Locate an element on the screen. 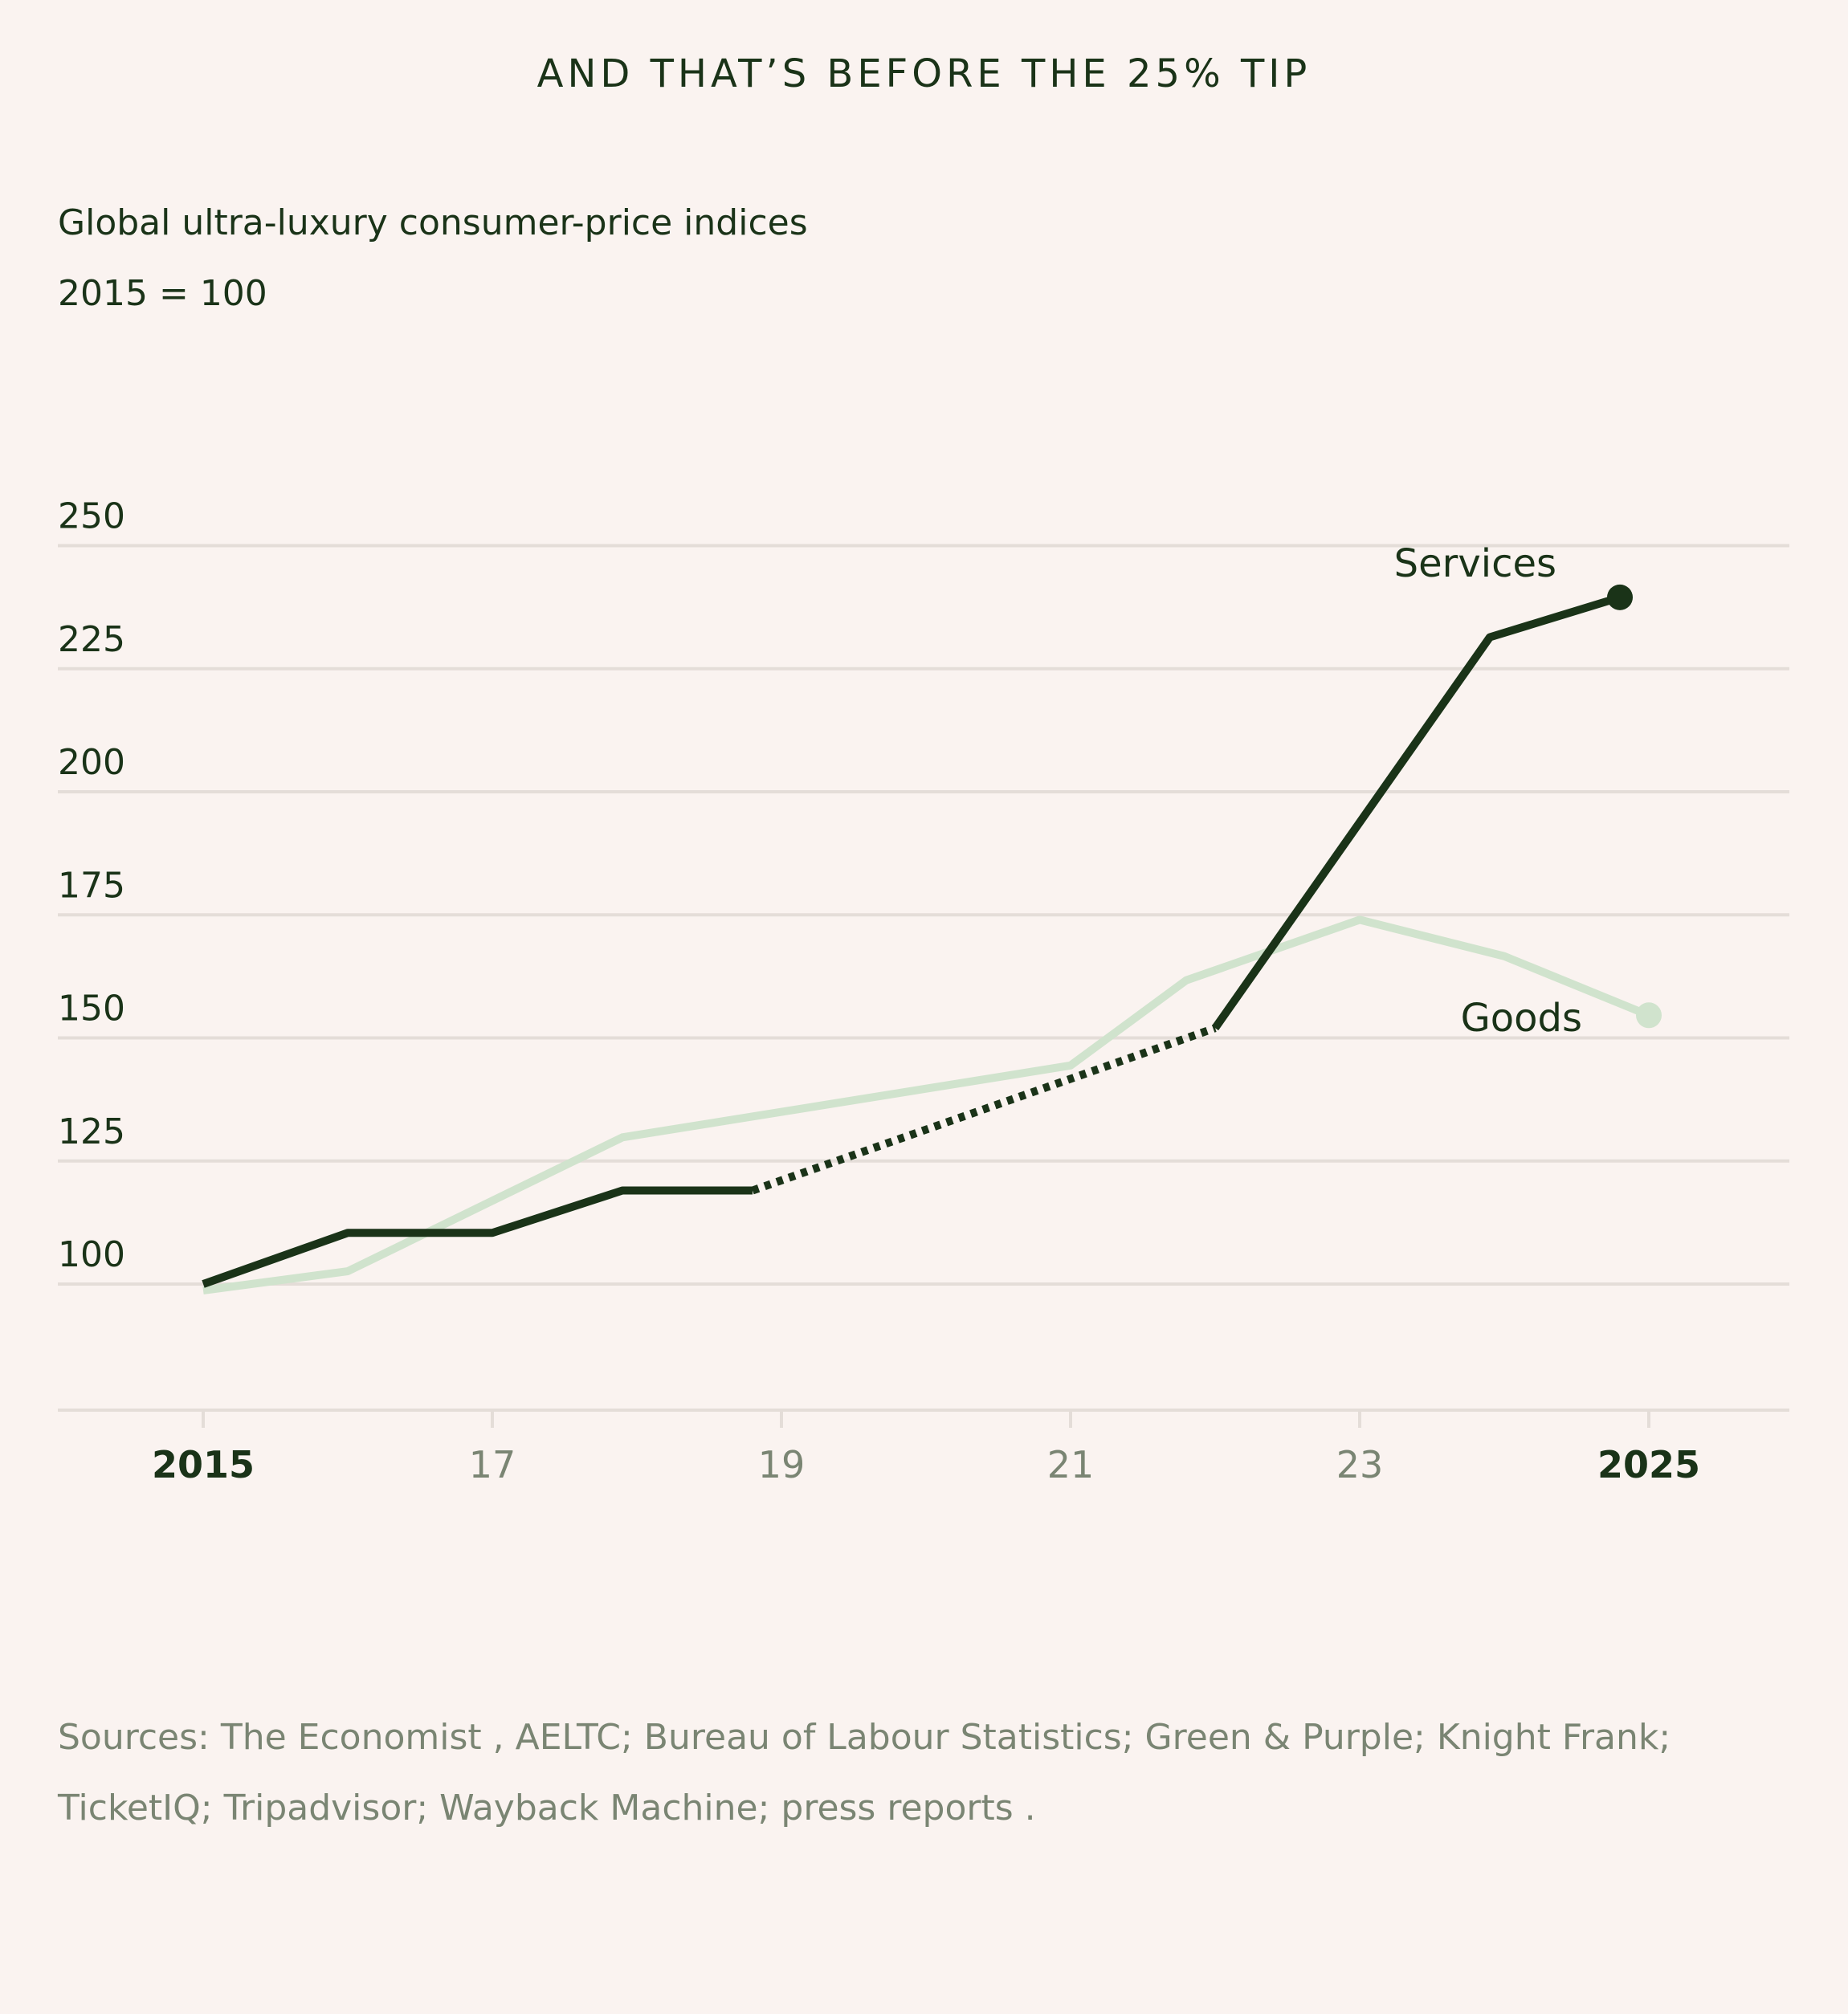 The width and height of the screenshot is (1848, 2014). x-tick-label: 21 is located at coordinates (1071, 1464).